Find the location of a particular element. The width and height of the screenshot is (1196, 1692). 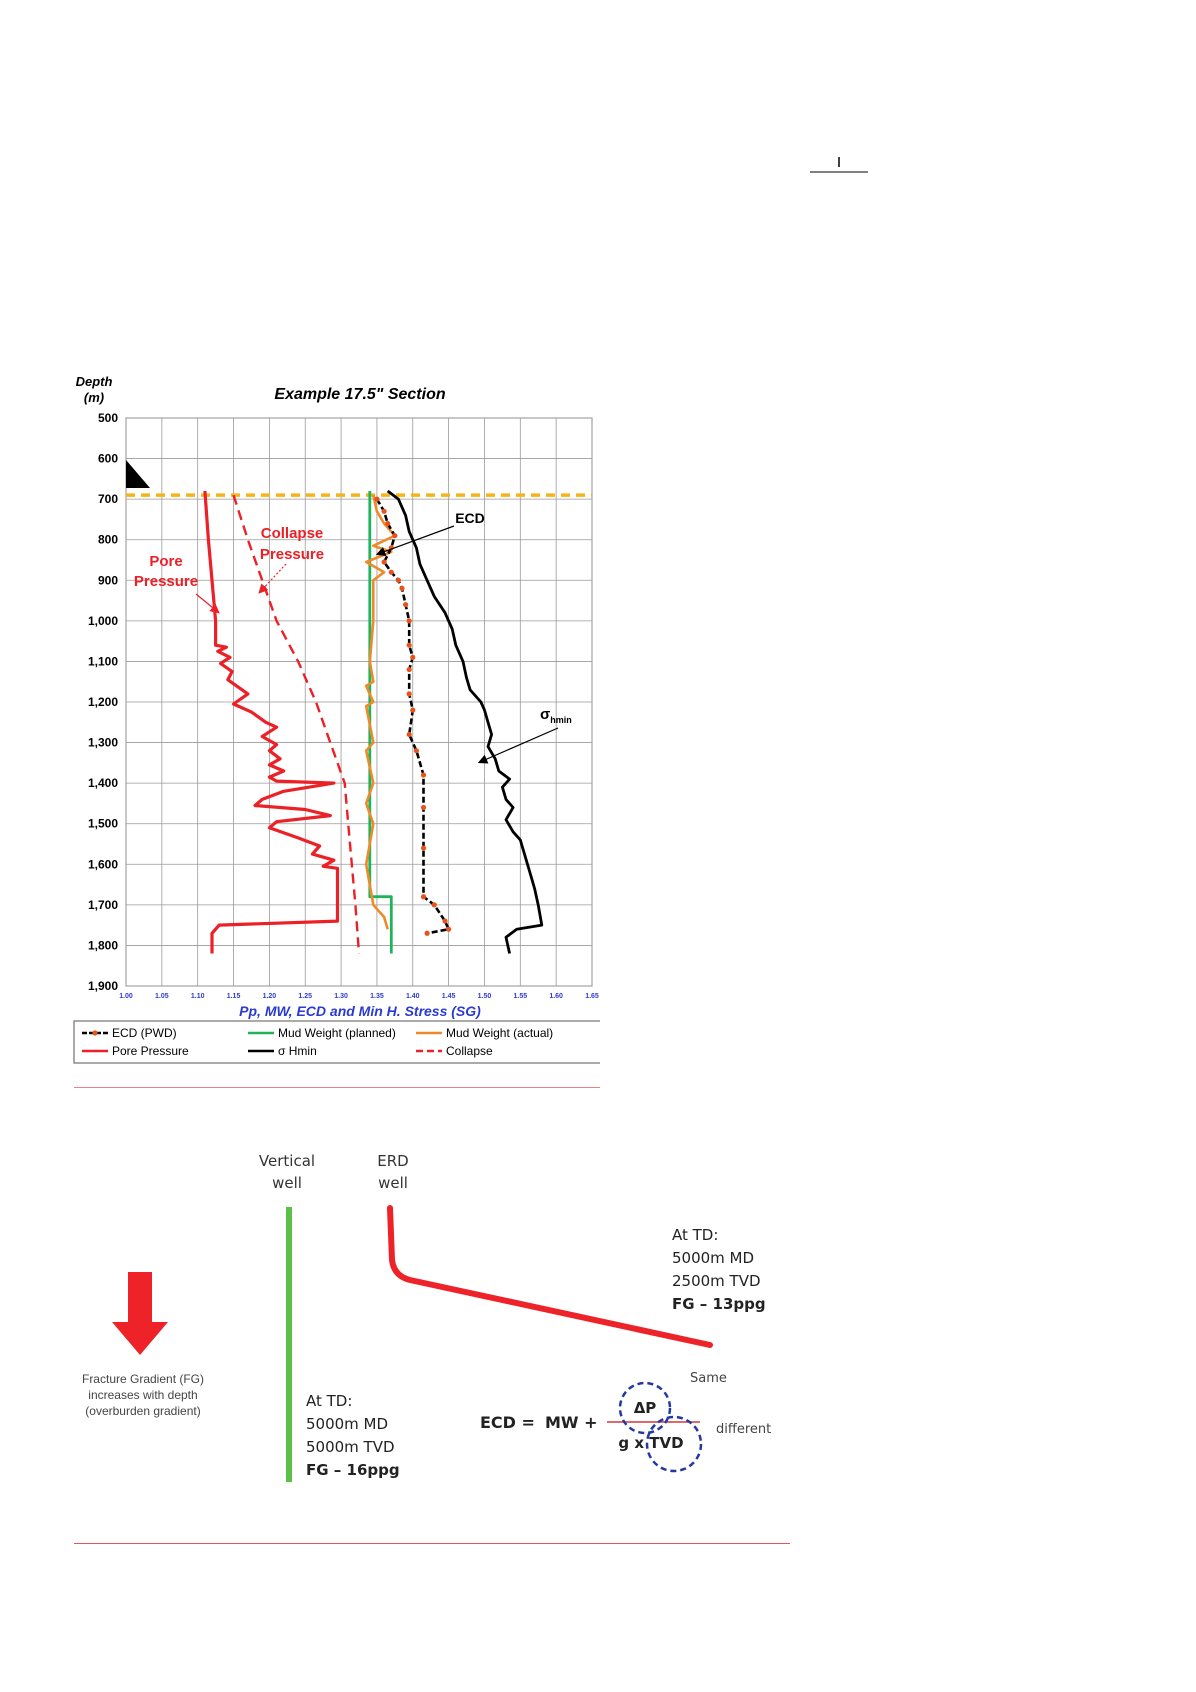

pore-pressure-pointer is located at coordinates (207, 603).